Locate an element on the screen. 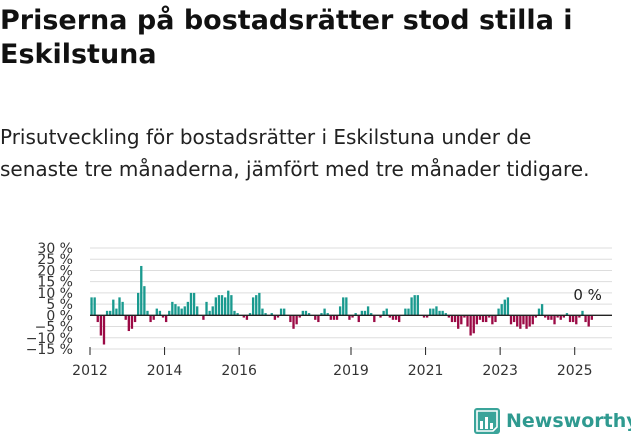 The image size is (631, 439). x-tick-label: 2021 is located at coordinates (426, 369).